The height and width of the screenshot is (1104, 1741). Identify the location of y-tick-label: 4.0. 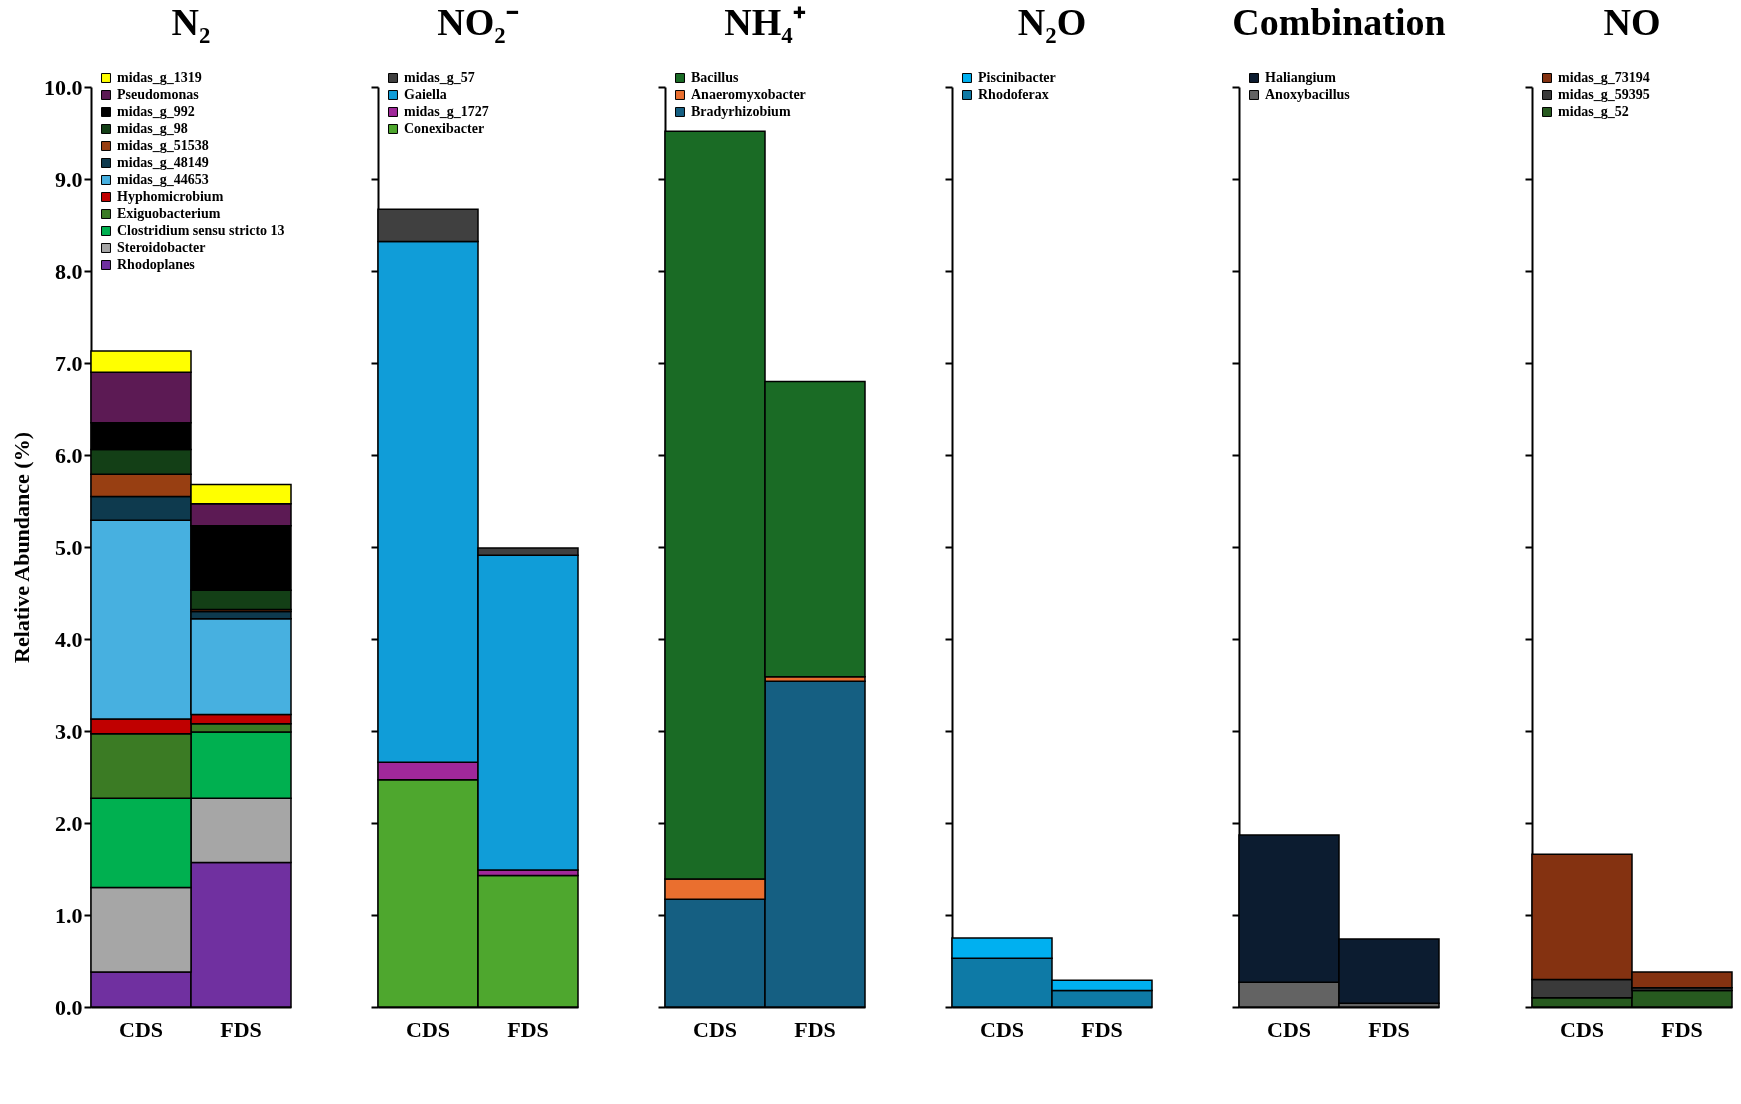
(69, 639).